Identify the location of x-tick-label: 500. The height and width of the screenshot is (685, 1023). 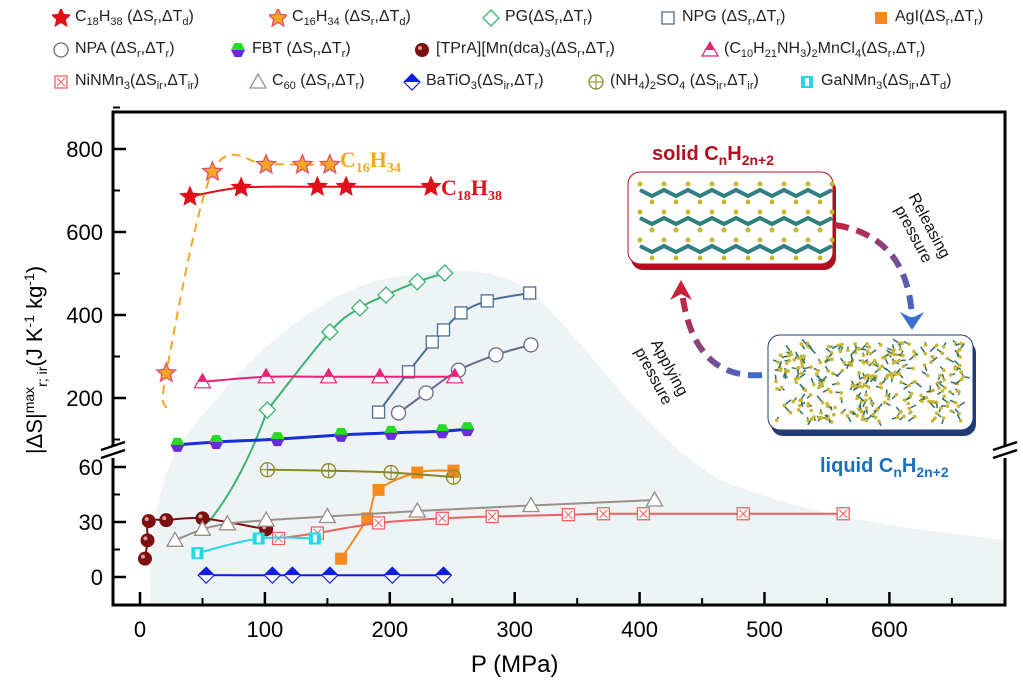
(764, 629).